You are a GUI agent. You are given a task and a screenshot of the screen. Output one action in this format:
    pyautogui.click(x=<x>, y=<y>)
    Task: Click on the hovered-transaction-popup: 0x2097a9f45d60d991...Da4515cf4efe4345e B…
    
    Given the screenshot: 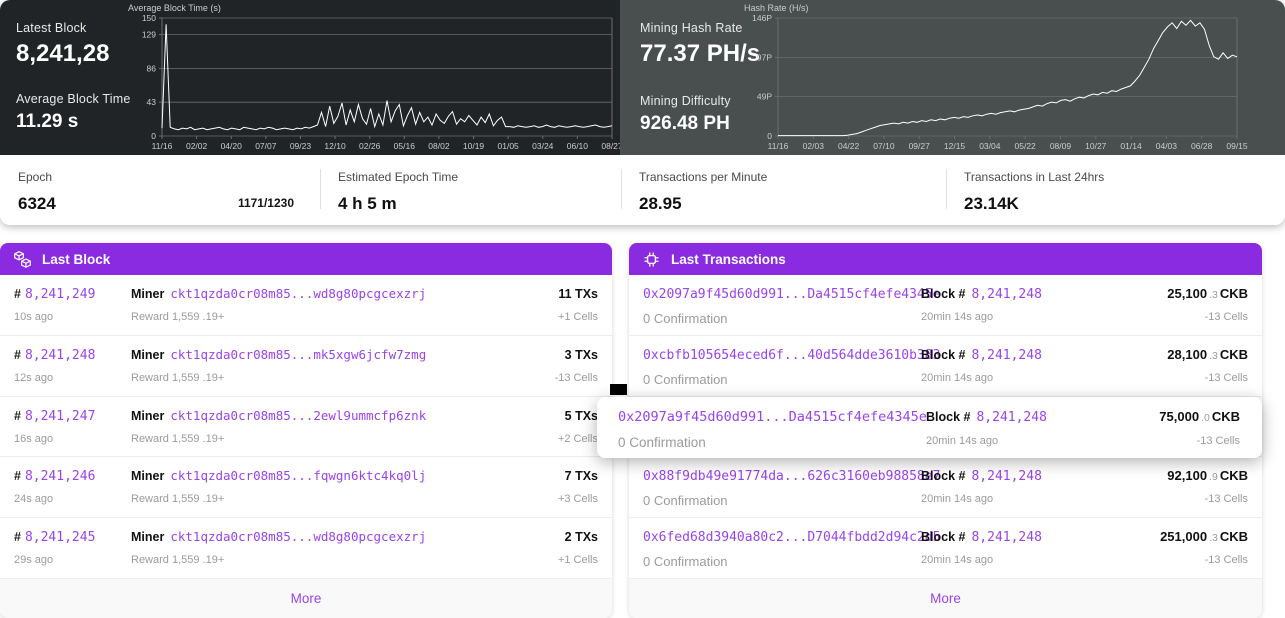 What is the action you would take?
    pyautogui.click(x=929, y=427)
    